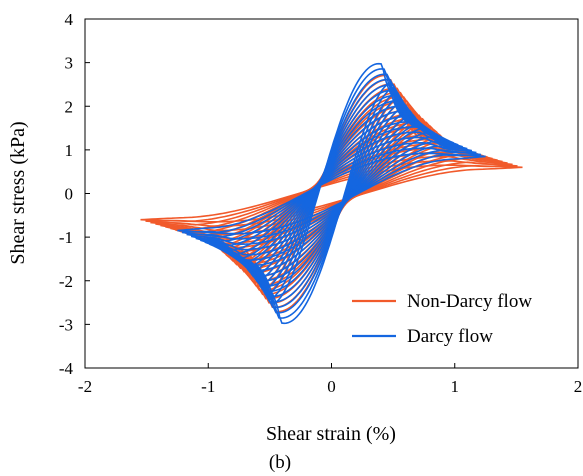 This screenshot has height=476, width=583. I want to click on y-tick-label: 2, so click(69, 106).